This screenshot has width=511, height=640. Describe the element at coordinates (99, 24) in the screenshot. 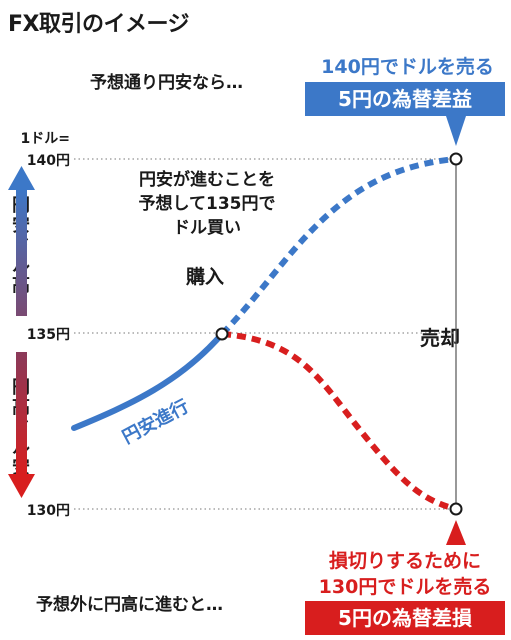

I see `page-title: FX取引のイメージ` at that location.